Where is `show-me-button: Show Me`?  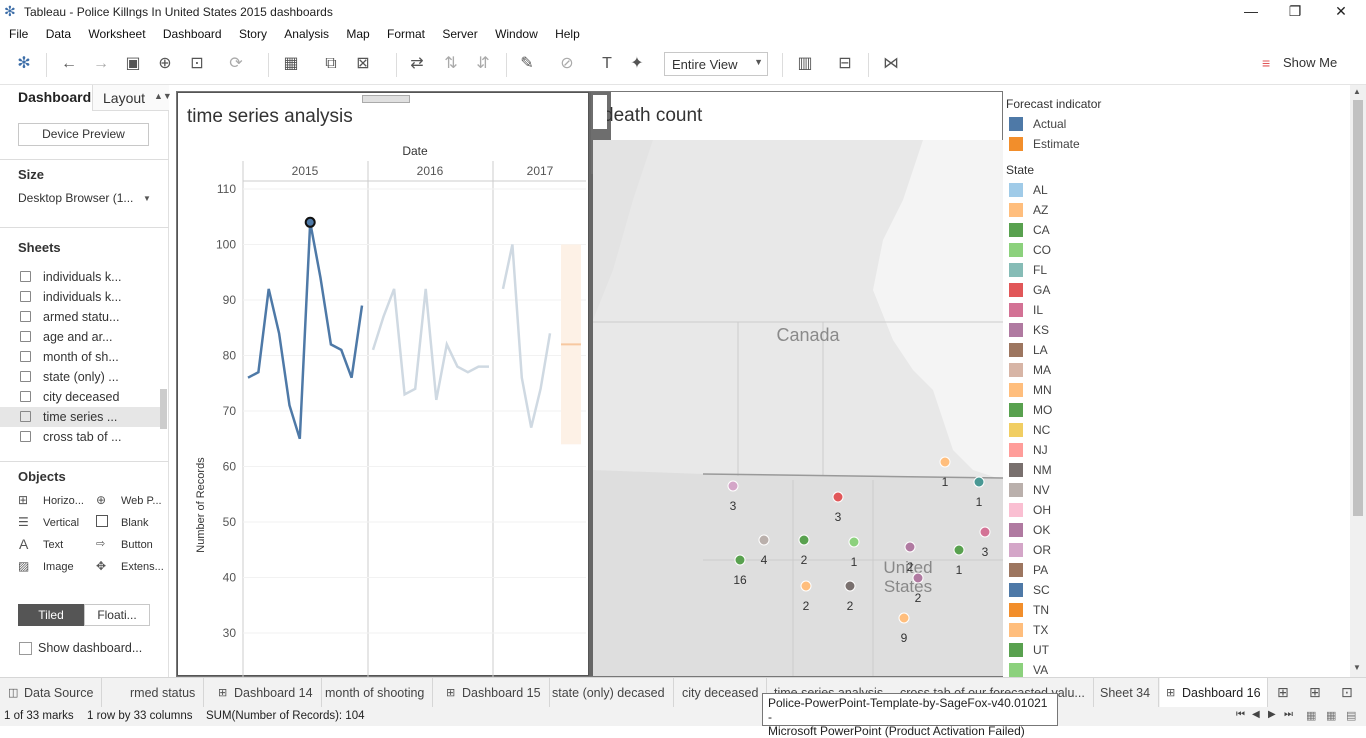 show-me-button: Show Me is located at coordinates (1310, 62).